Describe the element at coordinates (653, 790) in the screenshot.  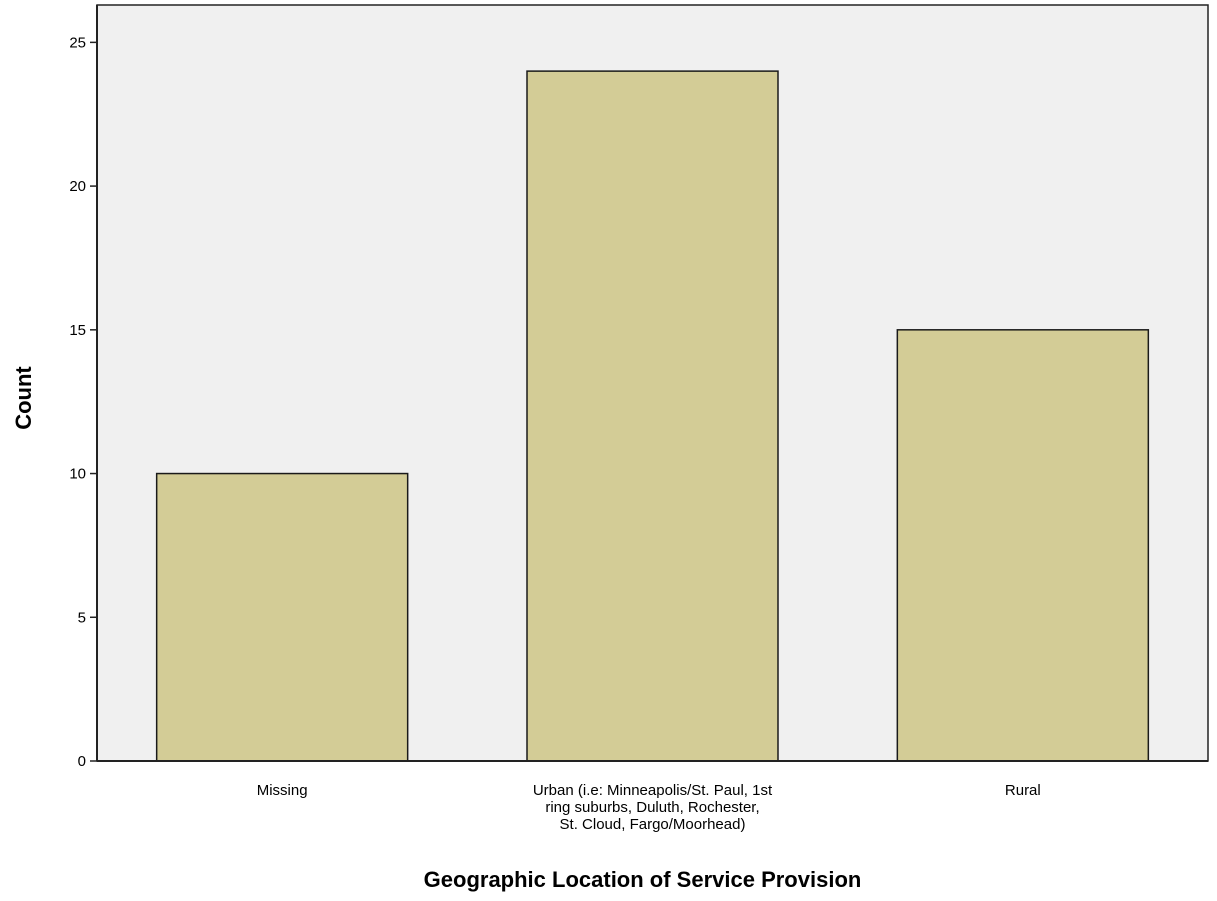
I see `x-category-label-line: Urban (i.e: Minneapolis/St. Paul, 1st` at that location.